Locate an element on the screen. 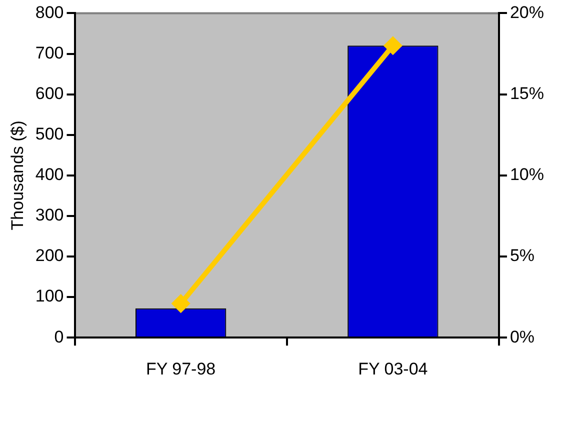 Image resolution: width=577 pixels, height=434 pixels. y-tick-label: 600 is located at coordinates (49, 93).